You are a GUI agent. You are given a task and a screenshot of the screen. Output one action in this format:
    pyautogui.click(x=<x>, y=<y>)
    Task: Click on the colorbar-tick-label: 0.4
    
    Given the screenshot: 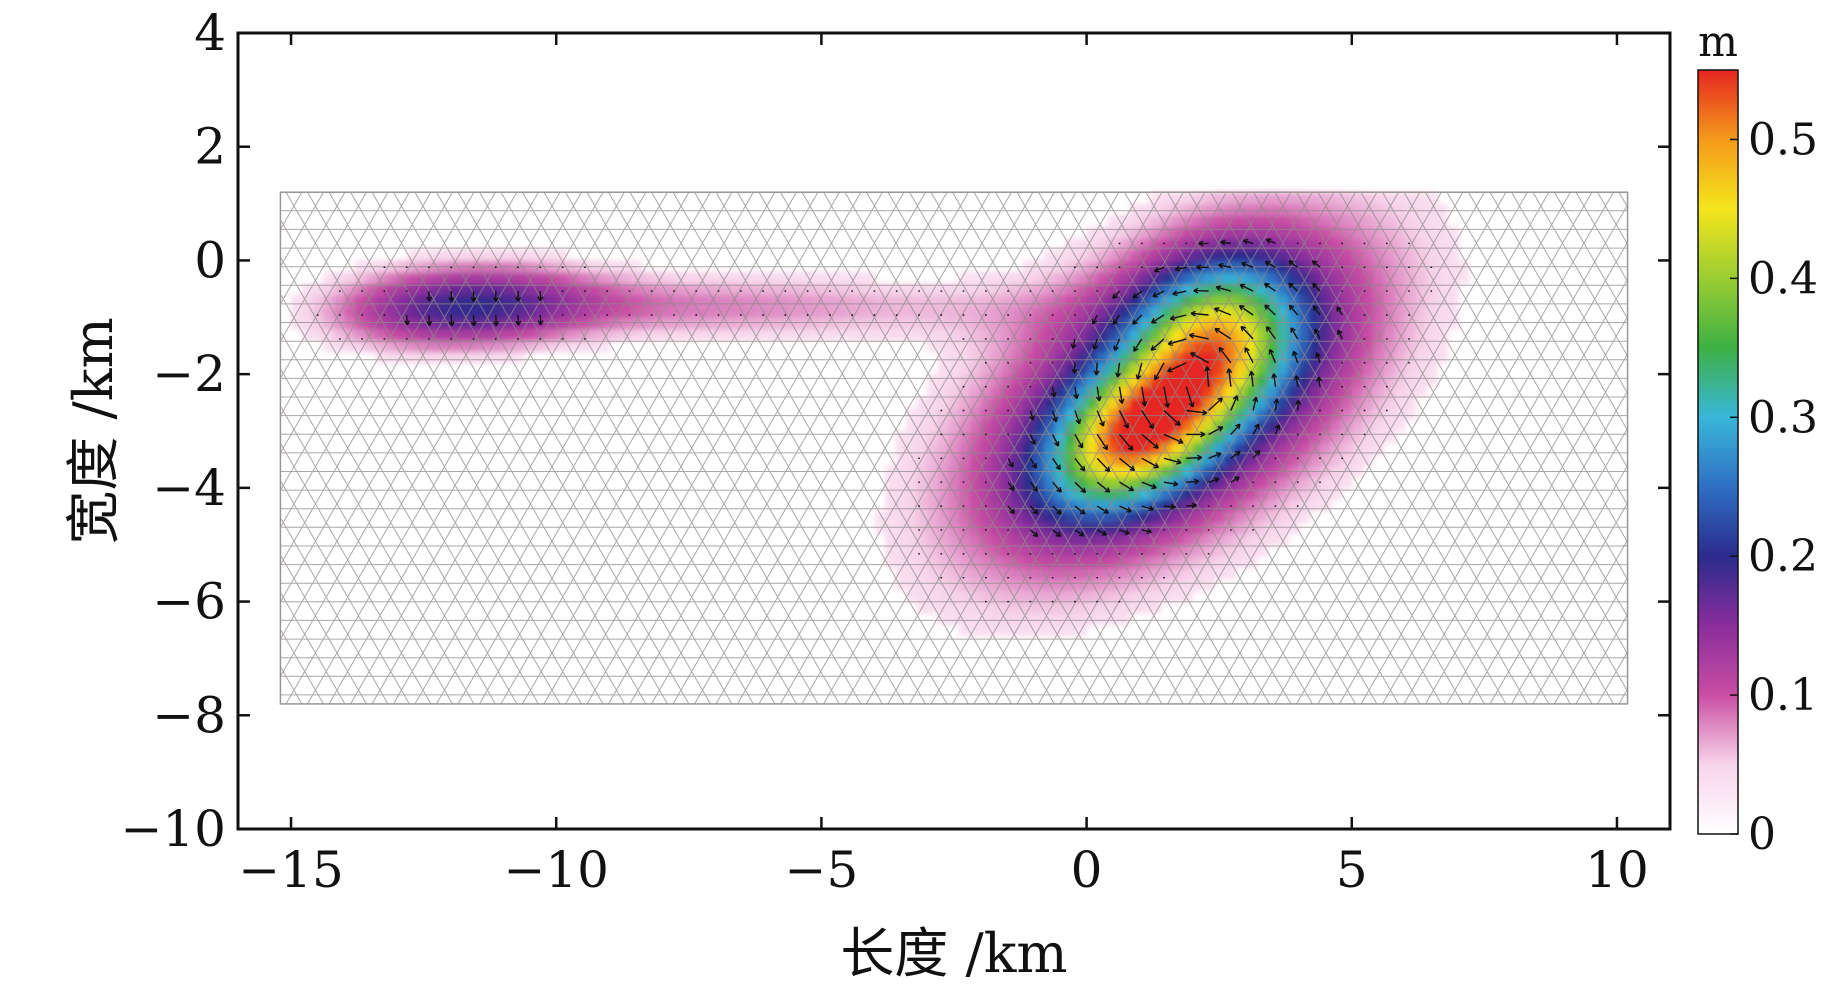 What is the action you would take?
    pyautogui.click(x=1783, y=278)
    